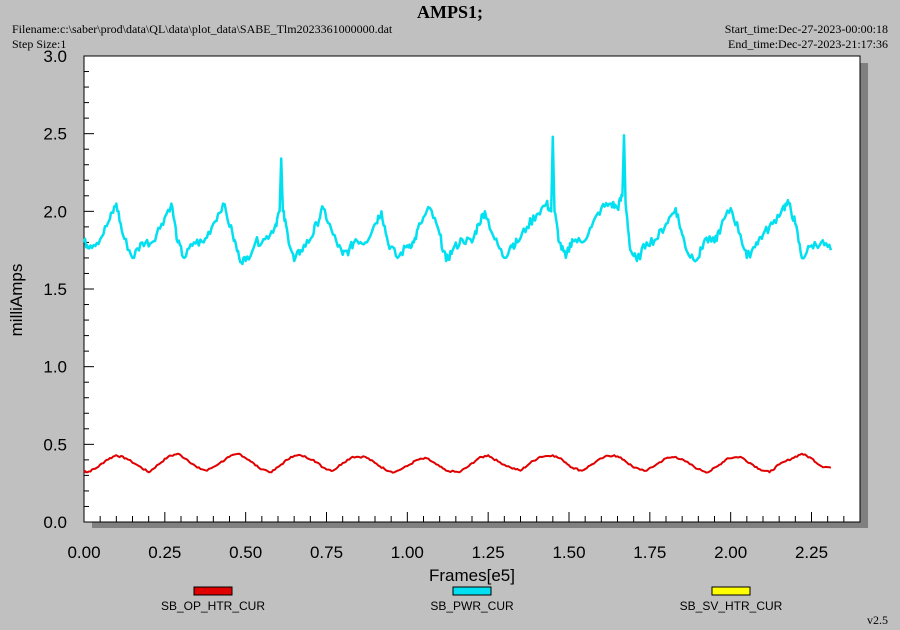  I want to click on series-line-sb-op-htr-cur, so click(457, 463).